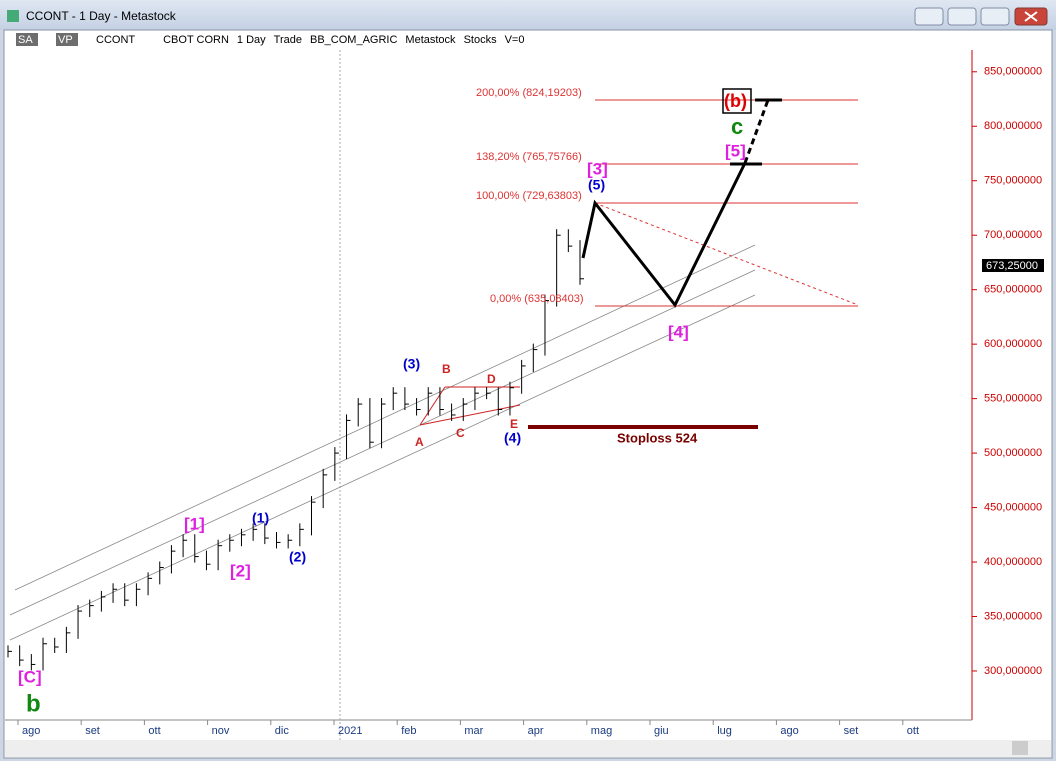 The height and width of the screenshot is (766, 1056). What do you see at coordinates (528, 748) in the screenshot?
I see `scrollbar` at bounding box center [528, 748].